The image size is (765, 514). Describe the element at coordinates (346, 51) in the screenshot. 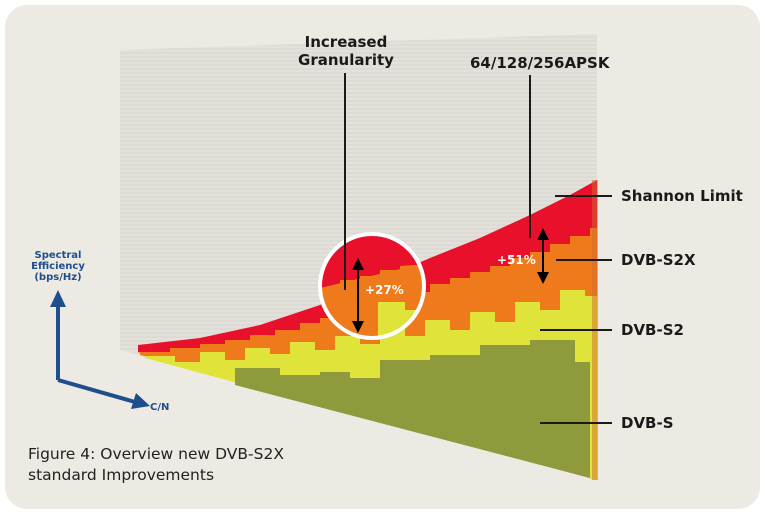

I see `increased-granularity-label: Increased Granularity` at that location.